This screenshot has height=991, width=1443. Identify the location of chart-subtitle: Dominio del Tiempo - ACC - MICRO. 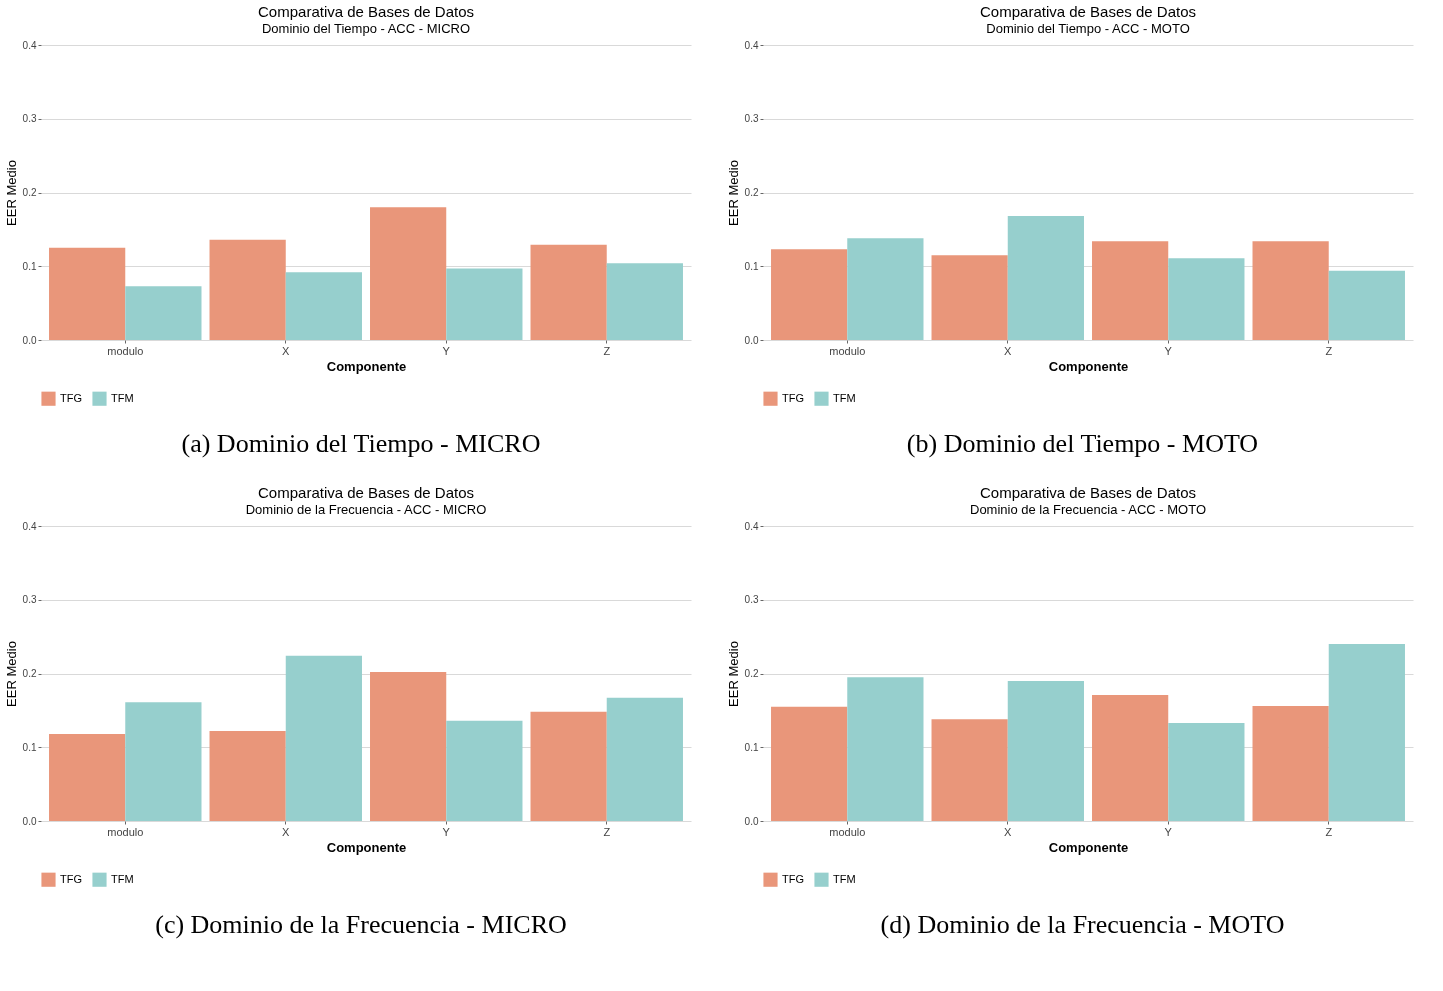
(366, 28).